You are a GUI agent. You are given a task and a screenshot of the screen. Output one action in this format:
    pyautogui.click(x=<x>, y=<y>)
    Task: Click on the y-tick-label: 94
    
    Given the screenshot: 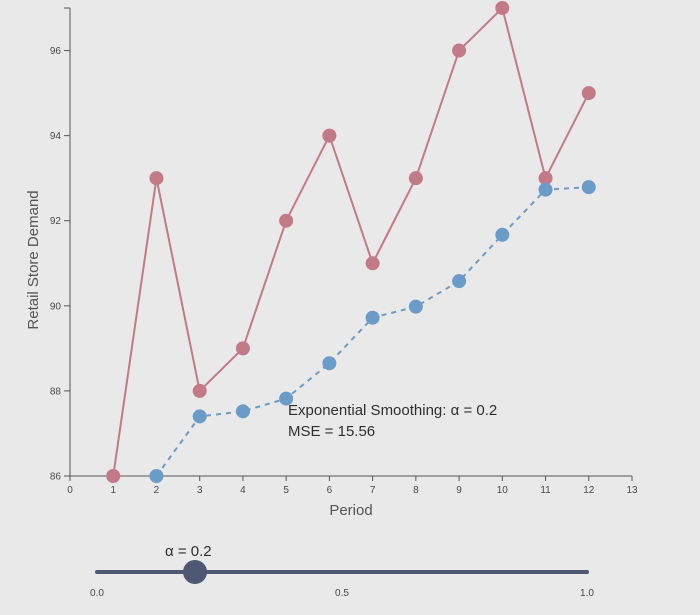 What is the action you would take?
    pyautogui.click(x=56, y=136)
    